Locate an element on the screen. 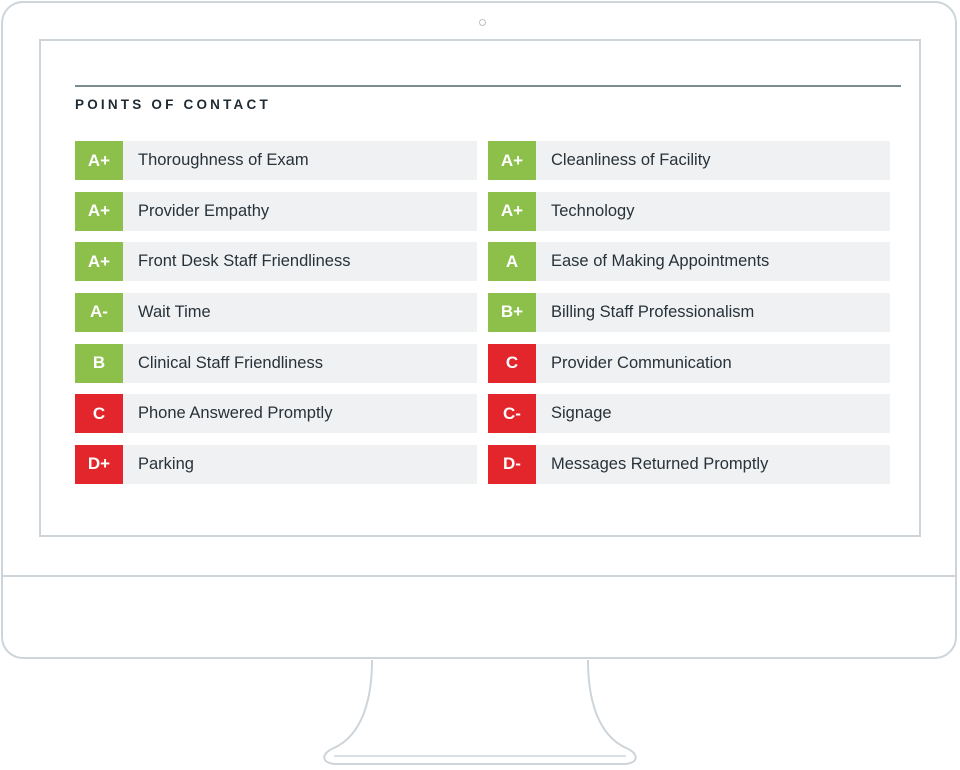  grade-row: B+ Billing Staff Professionalism is located at coordinates (689, 312).